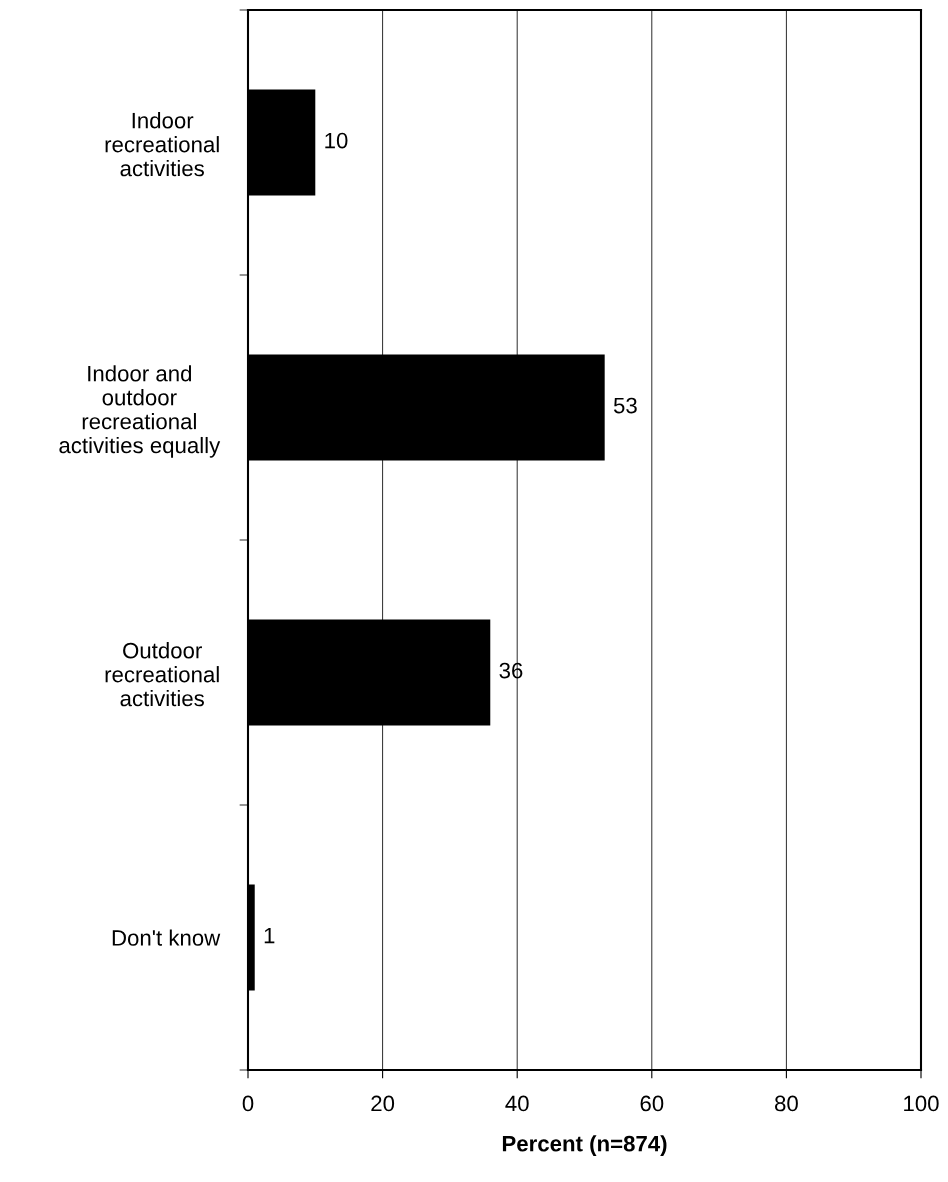 This screenshot has width=948, height=1182. What do you see at coordinates (248, 1103) in the screenshot?
I see `x-tick-label: 0` at bounding box center [248, 1103].